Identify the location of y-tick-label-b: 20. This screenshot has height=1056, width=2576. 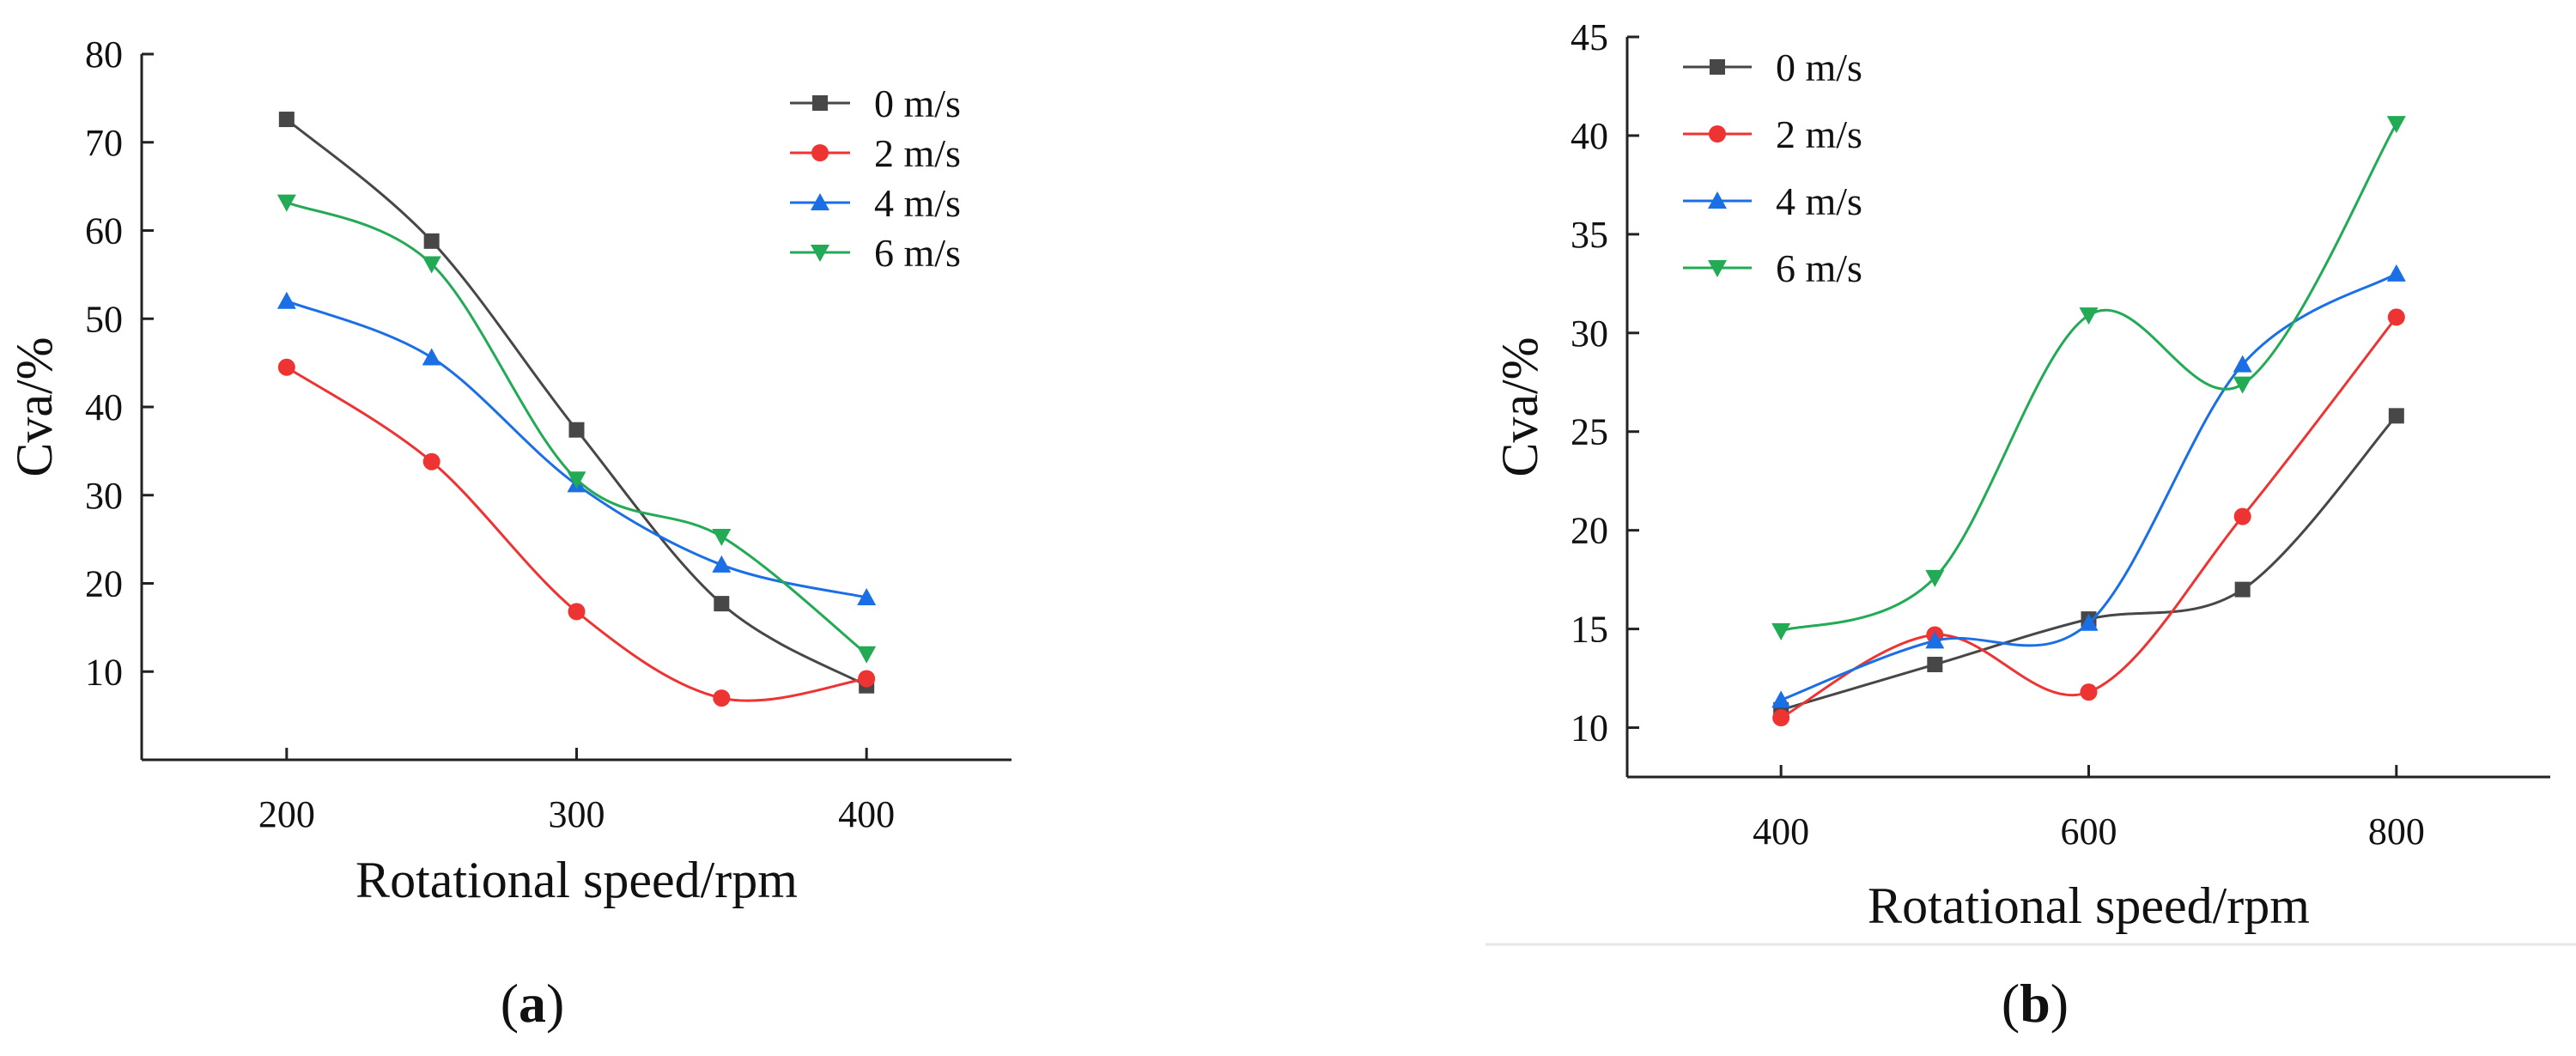
(1590, 531).